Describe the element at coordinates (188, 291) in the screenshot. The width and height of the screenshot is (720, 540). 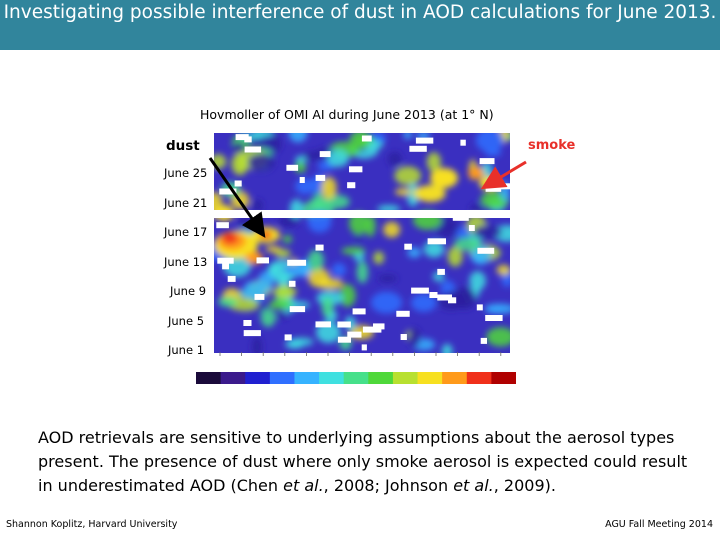
I see `y-label-june-9: June 9` at that location.